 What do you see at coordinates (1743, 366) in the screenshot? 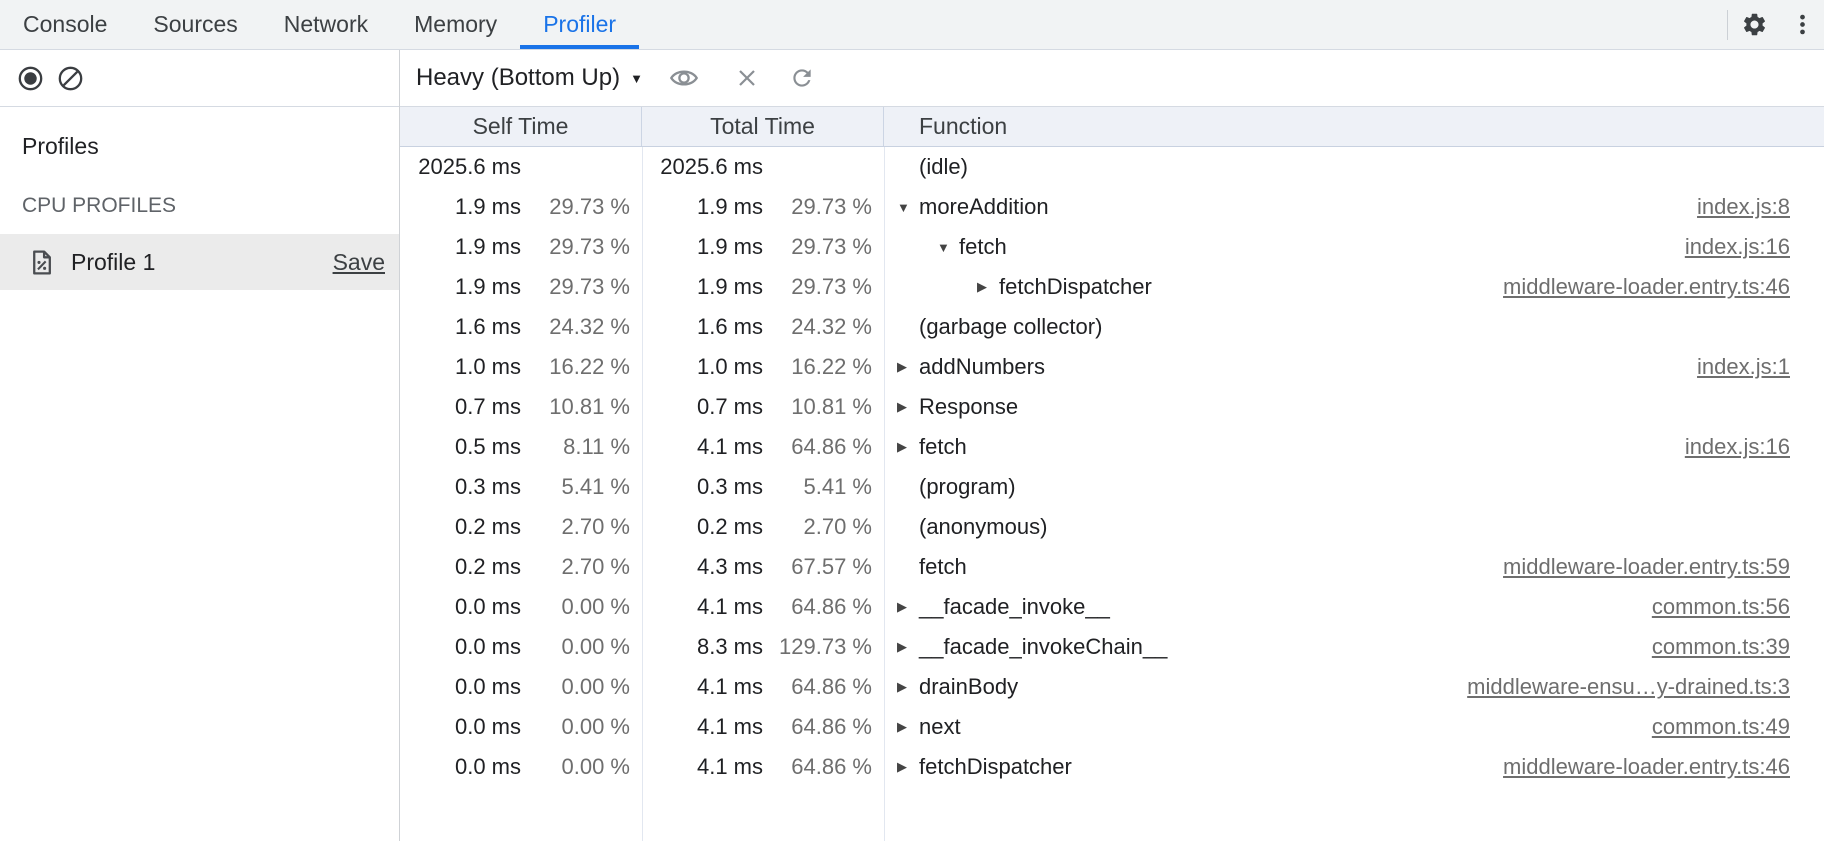
I see `source-location-link: index.js:1` at bounding box center [1743, 366].